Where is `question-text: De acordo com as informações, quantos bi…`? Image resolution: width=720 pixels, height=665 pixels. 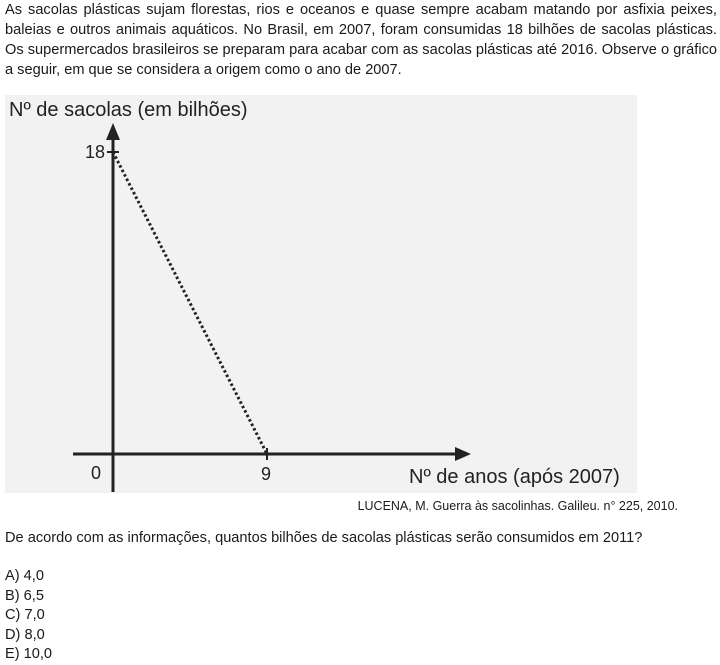
question-text: De acordo com as informações, quantos bi… is located at coordinates (324, 538).